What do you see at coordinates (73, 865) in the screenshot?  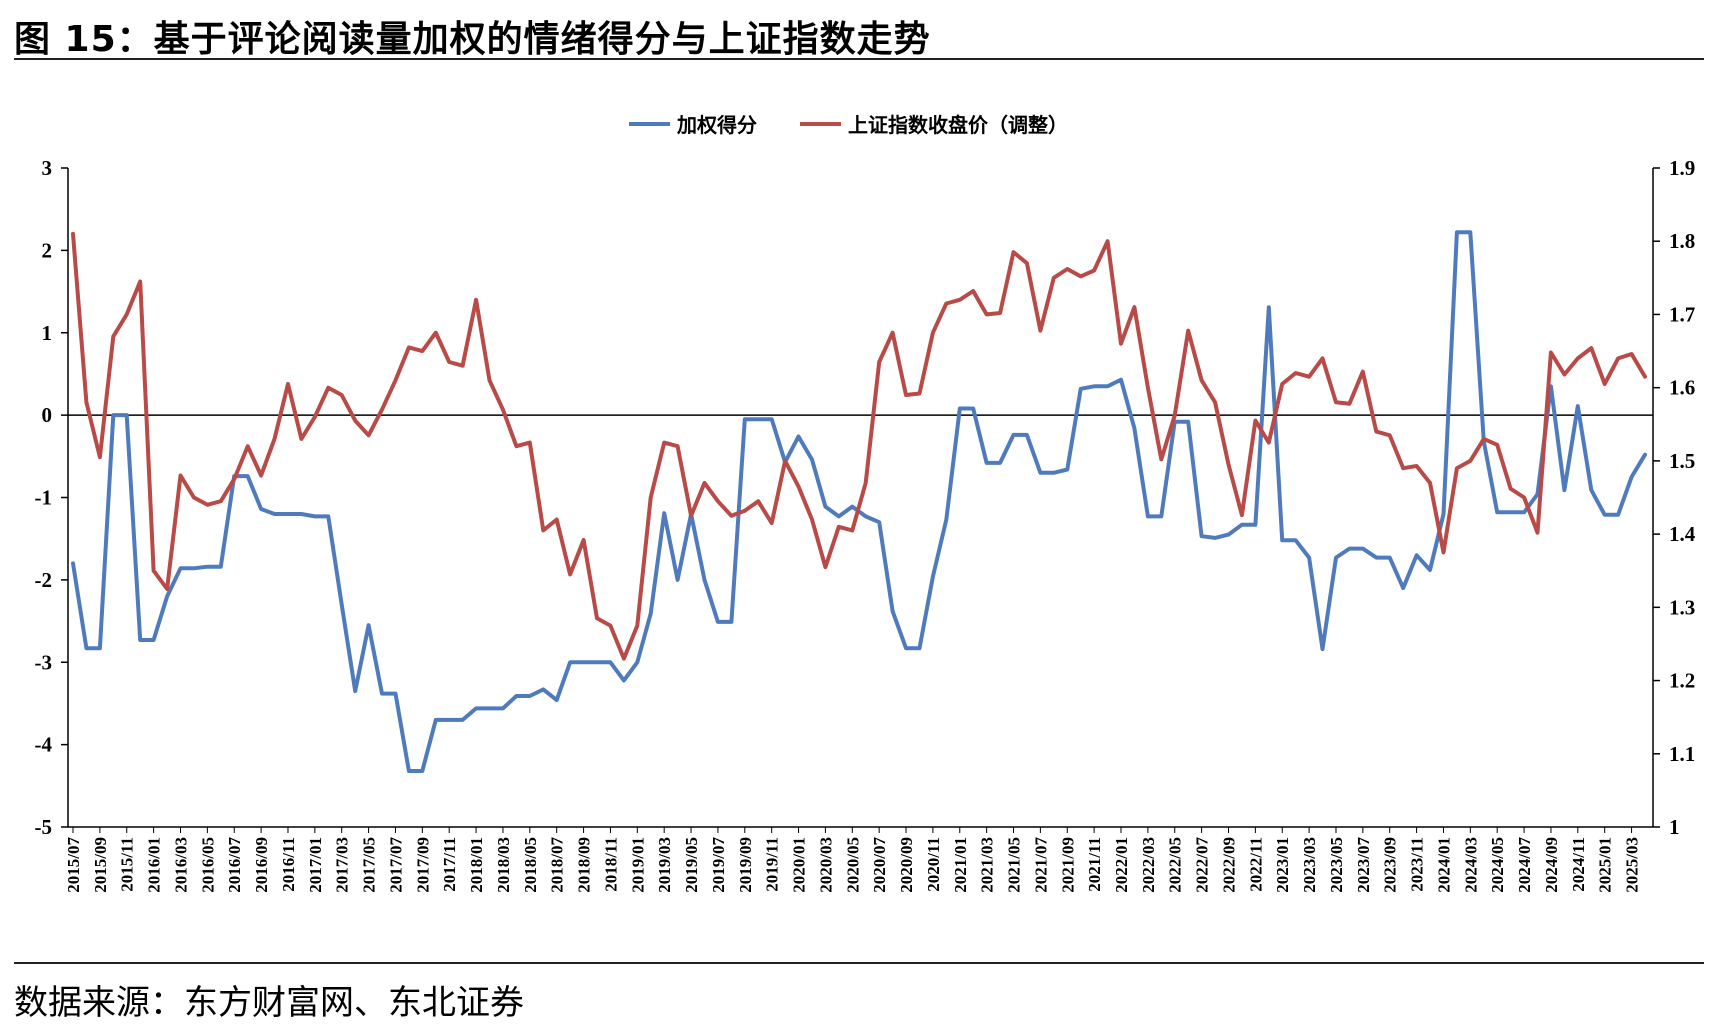 I see `x-tick-label: 2015/07` at bounding box center [73, 865].